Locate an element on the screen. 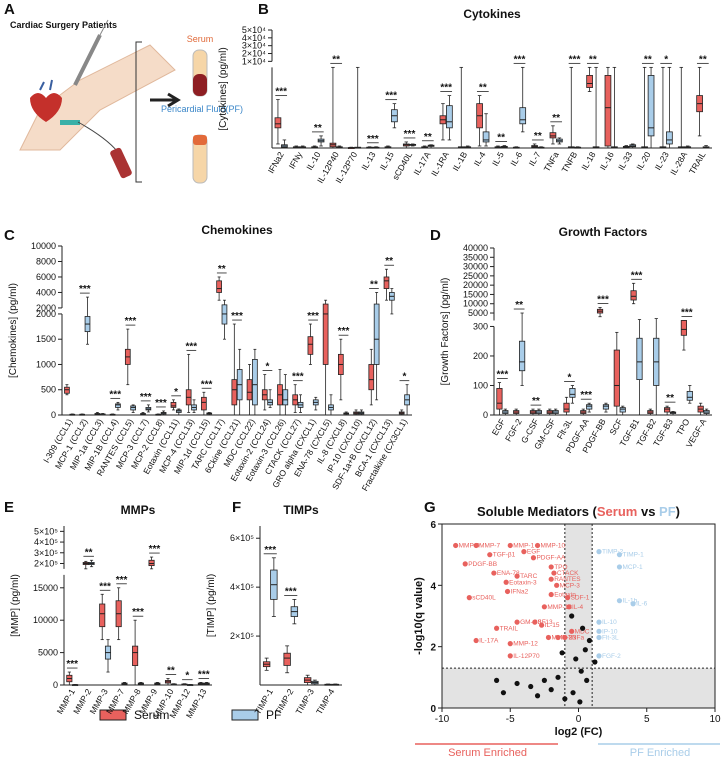 Image resolution: width=722 pixels, height=761 pixels. point-label: IL-4 is located at coordinates (578, 607).